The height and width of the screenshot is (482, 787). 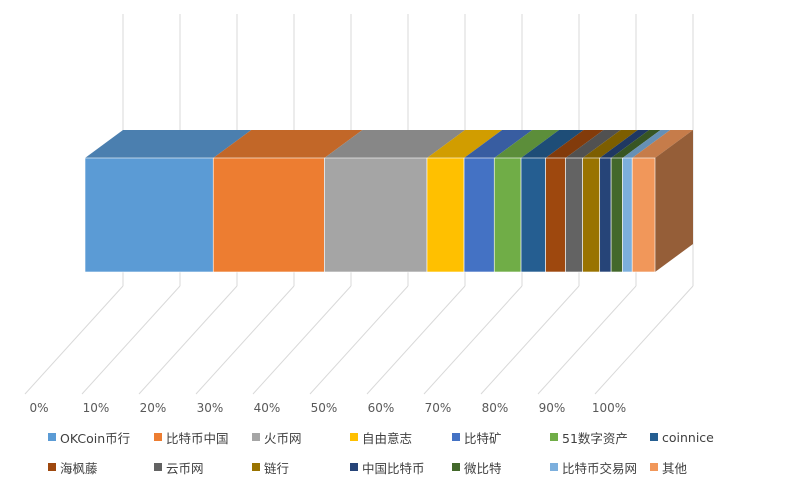 What do you see at coordinates (387, 438) in the screenshot?
I see `legend-label: 自由意志` at bounding box center [387, 438].